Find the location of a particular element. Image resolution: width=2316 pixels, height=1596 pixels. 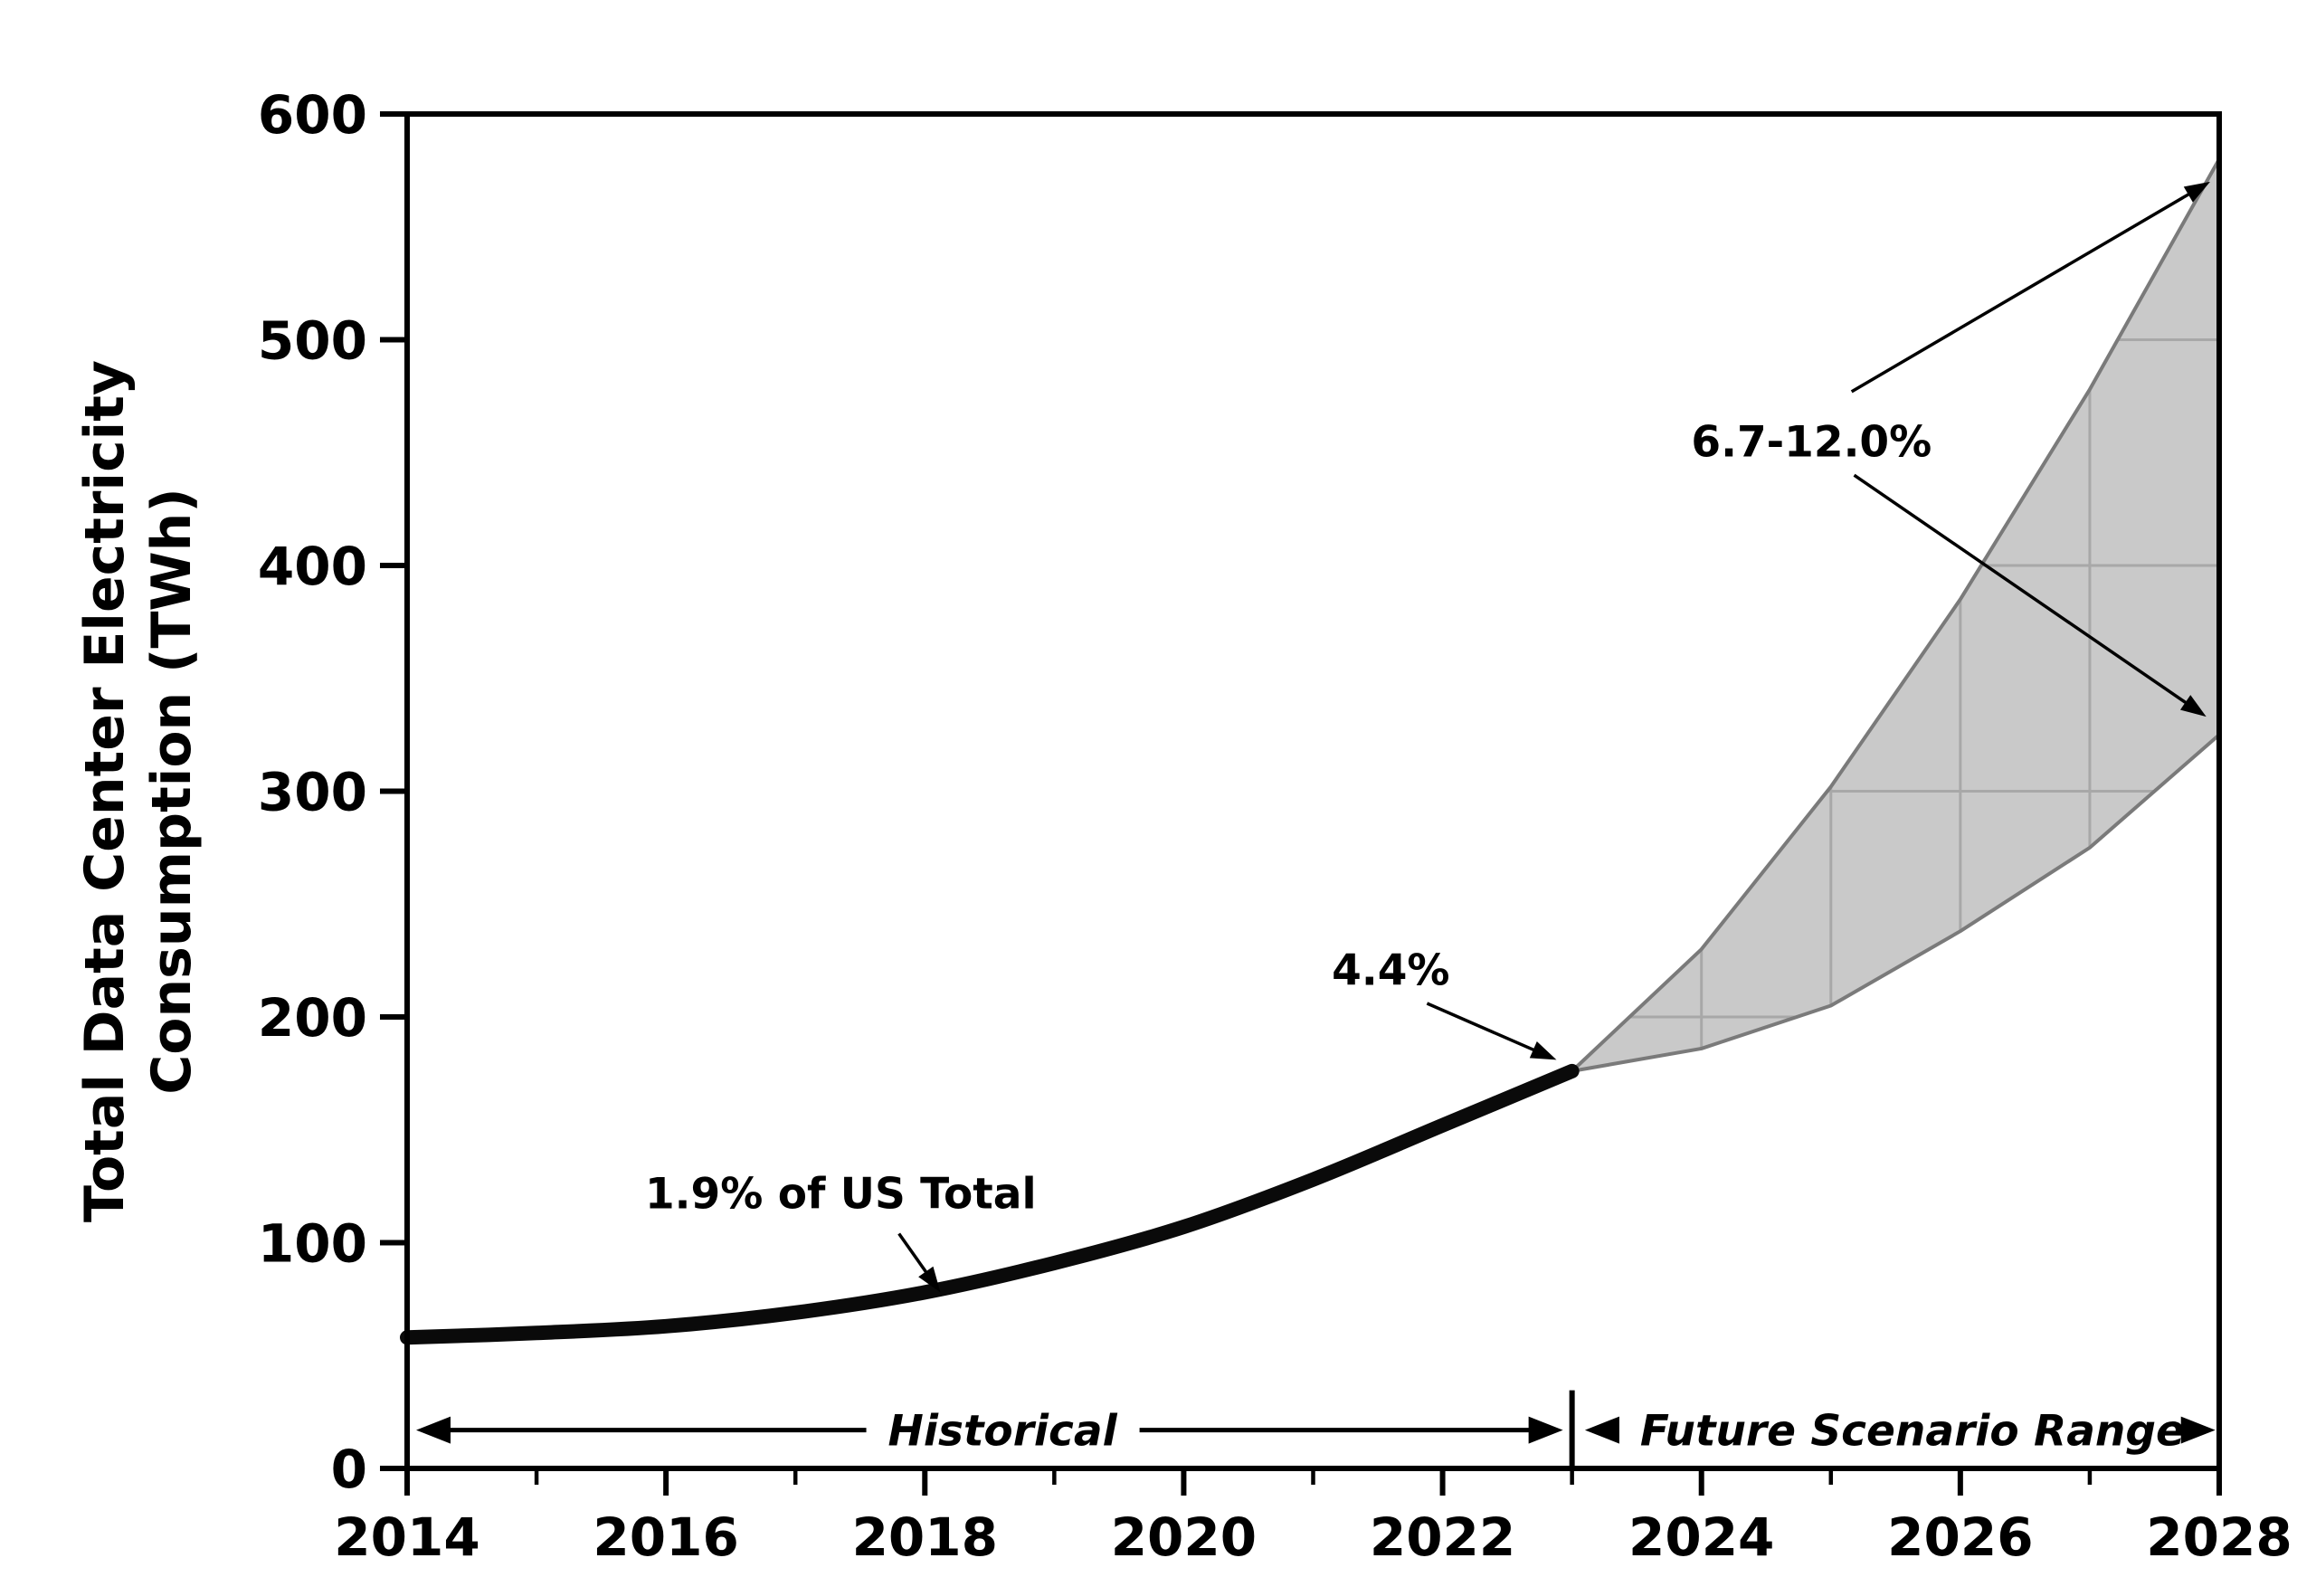

y-tick-label: 0 is located at coordinates (349, 1469).